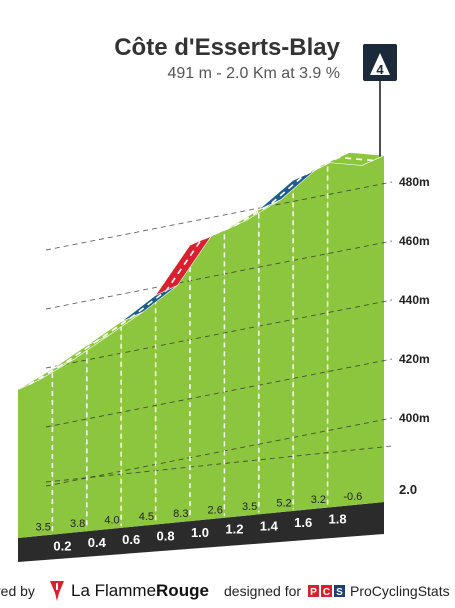 The height and width of the screenshot is (608, 455). What do you see at coordinates (77, 524) in the screenshot?
I see `segment-gradient-label: 3.8` at bounding box center [77, 524].